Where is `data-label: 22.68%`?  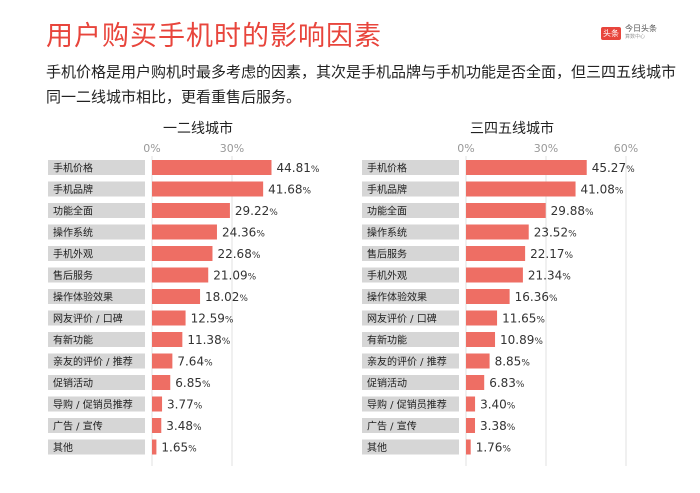 data-label: 22.68% is located at coordinates (238, 254).